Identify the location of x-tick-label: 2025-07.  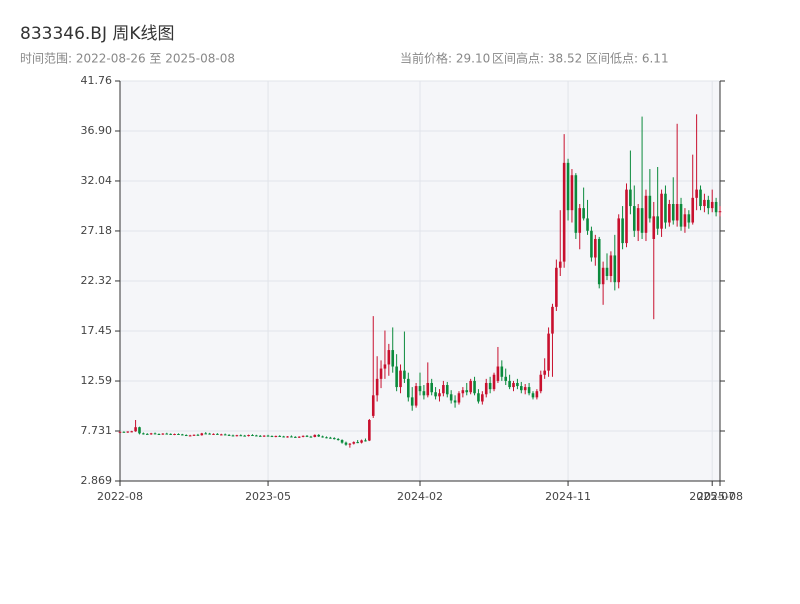
(712, 496).